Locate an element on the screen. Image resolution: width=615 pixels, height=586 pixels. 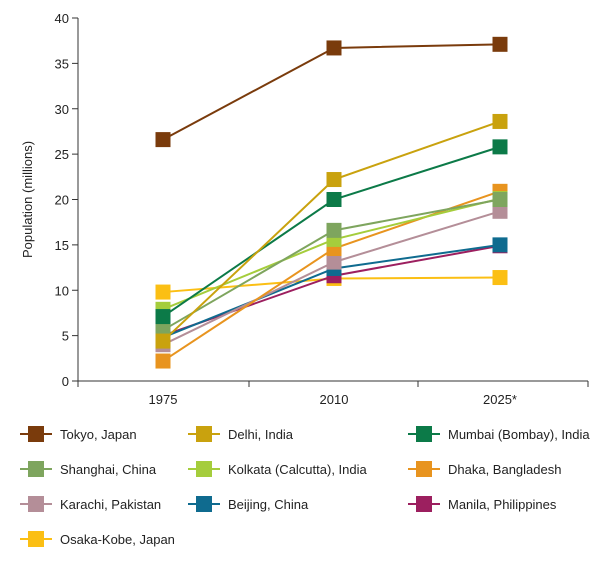
x-tick-label: 2025* is located at coordinates (500, 399).